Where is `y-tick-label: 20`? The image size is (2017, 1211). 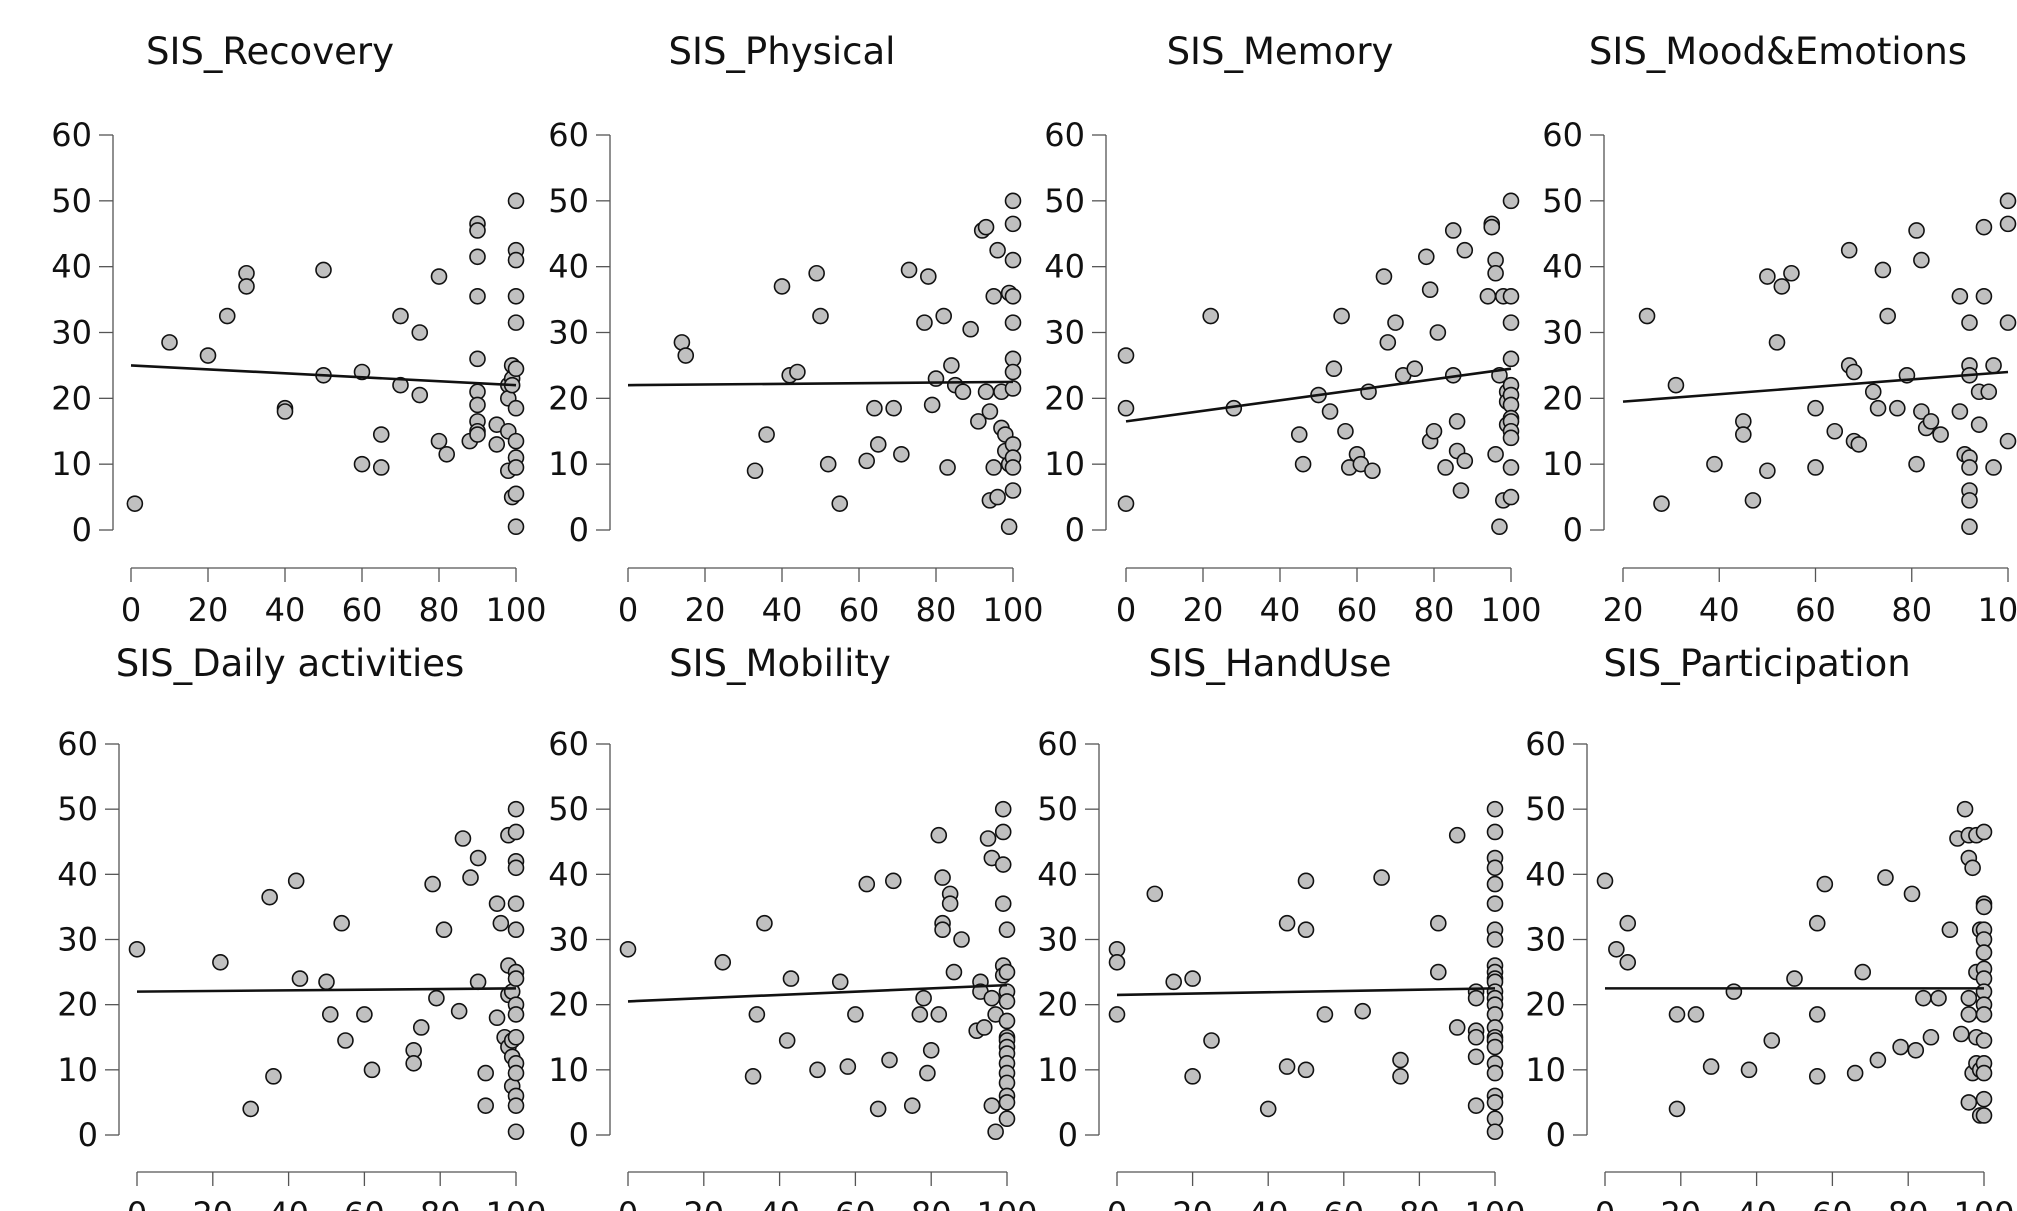
y-tick-label: 20 is located at coordinates (1562, 398).